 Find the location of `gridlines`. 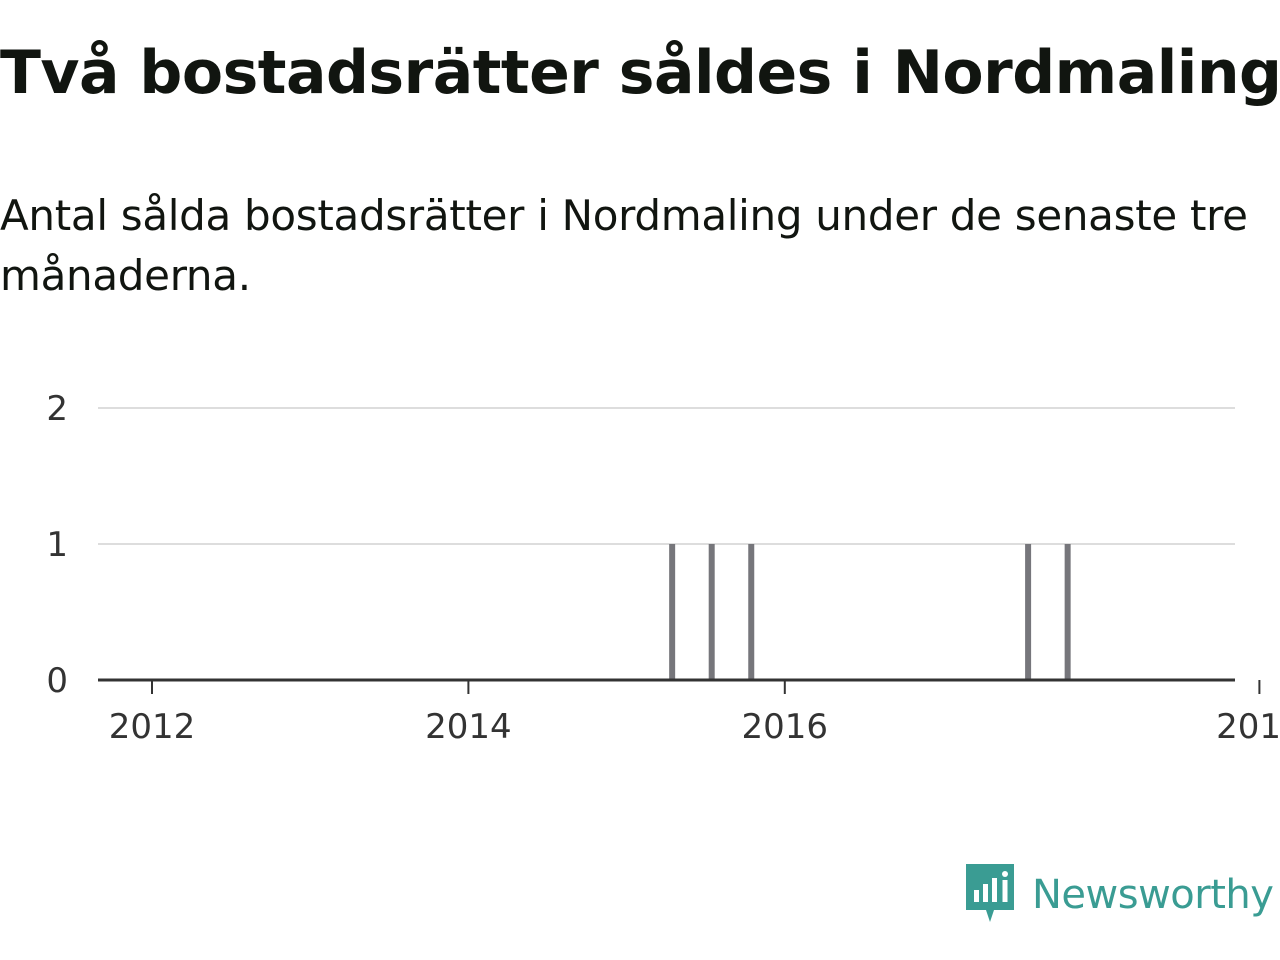

gridlines is located at coordinates (666, 476).